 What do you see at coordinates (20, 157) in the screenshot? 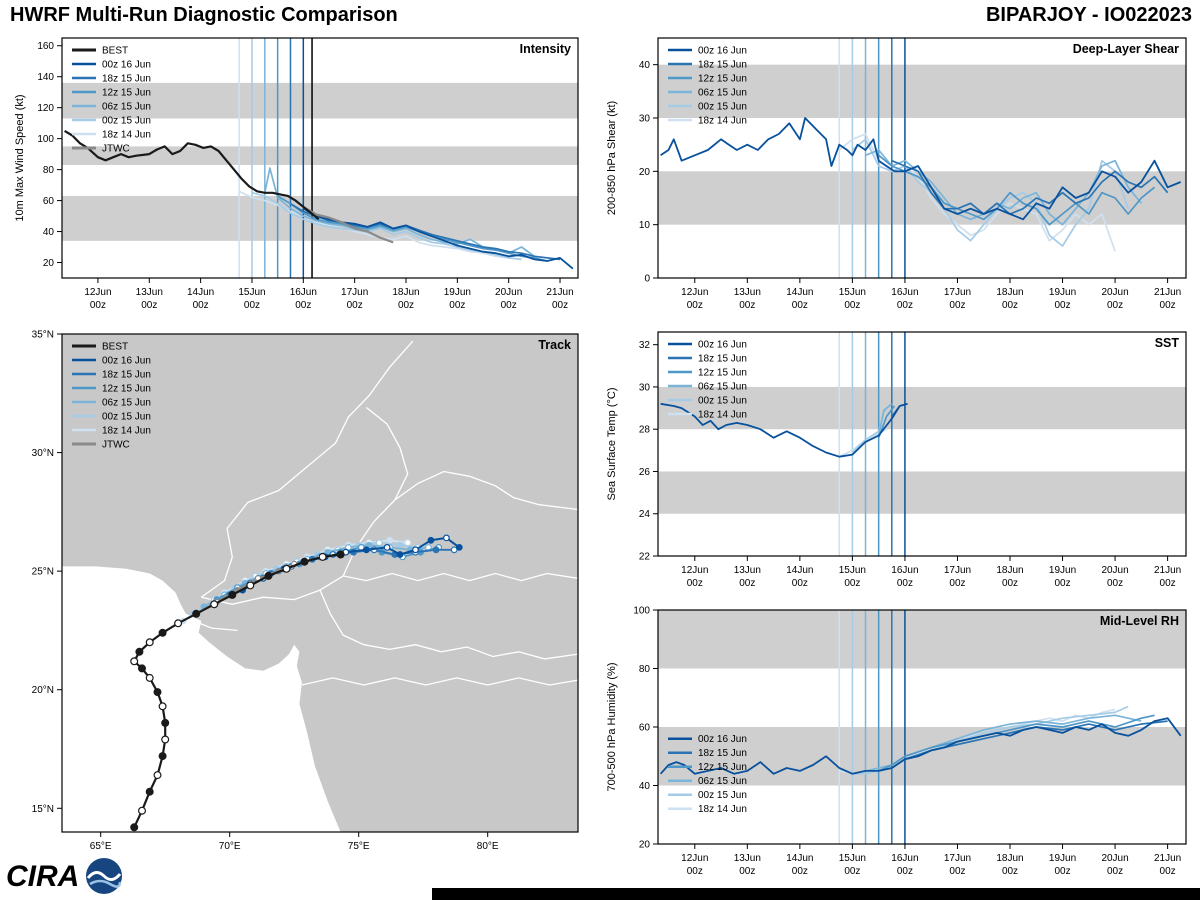
I see `y-axis-label: 10m Max Wind Speed (kt)` at bounding box center [20, 157].